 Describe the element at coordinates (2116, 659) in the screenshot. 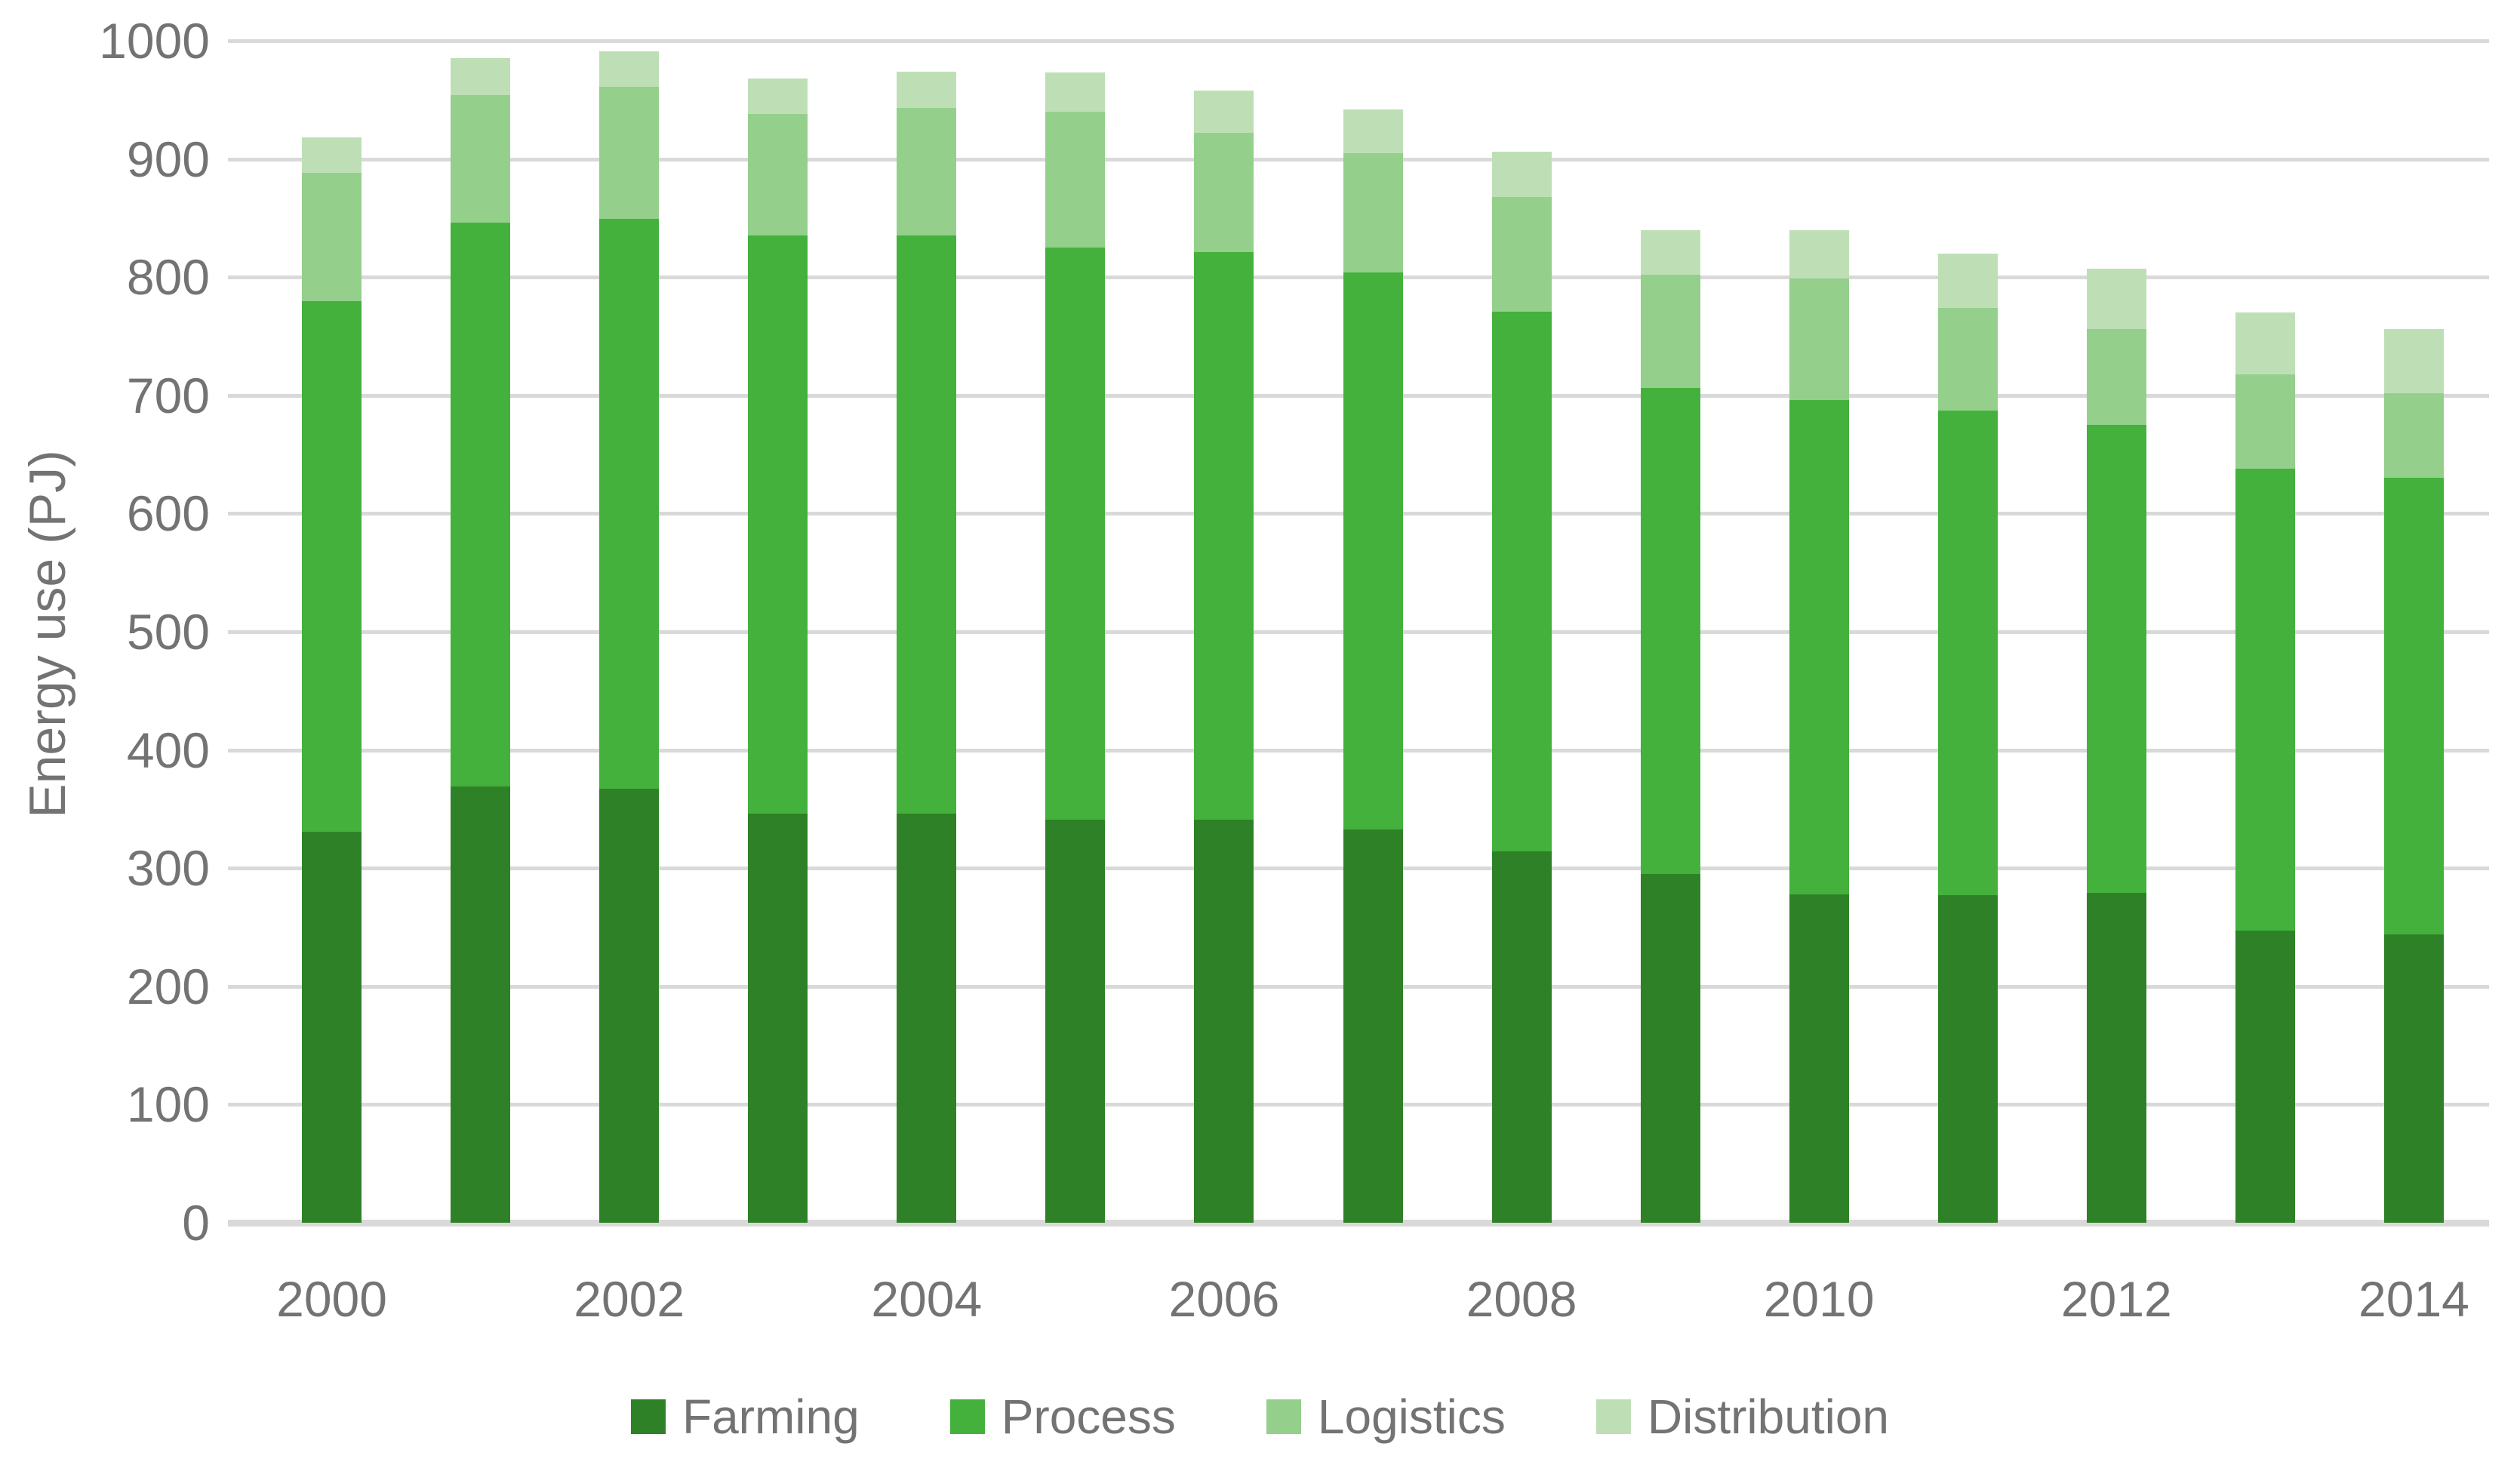

I see `bar-segment-process-2012` at that location.